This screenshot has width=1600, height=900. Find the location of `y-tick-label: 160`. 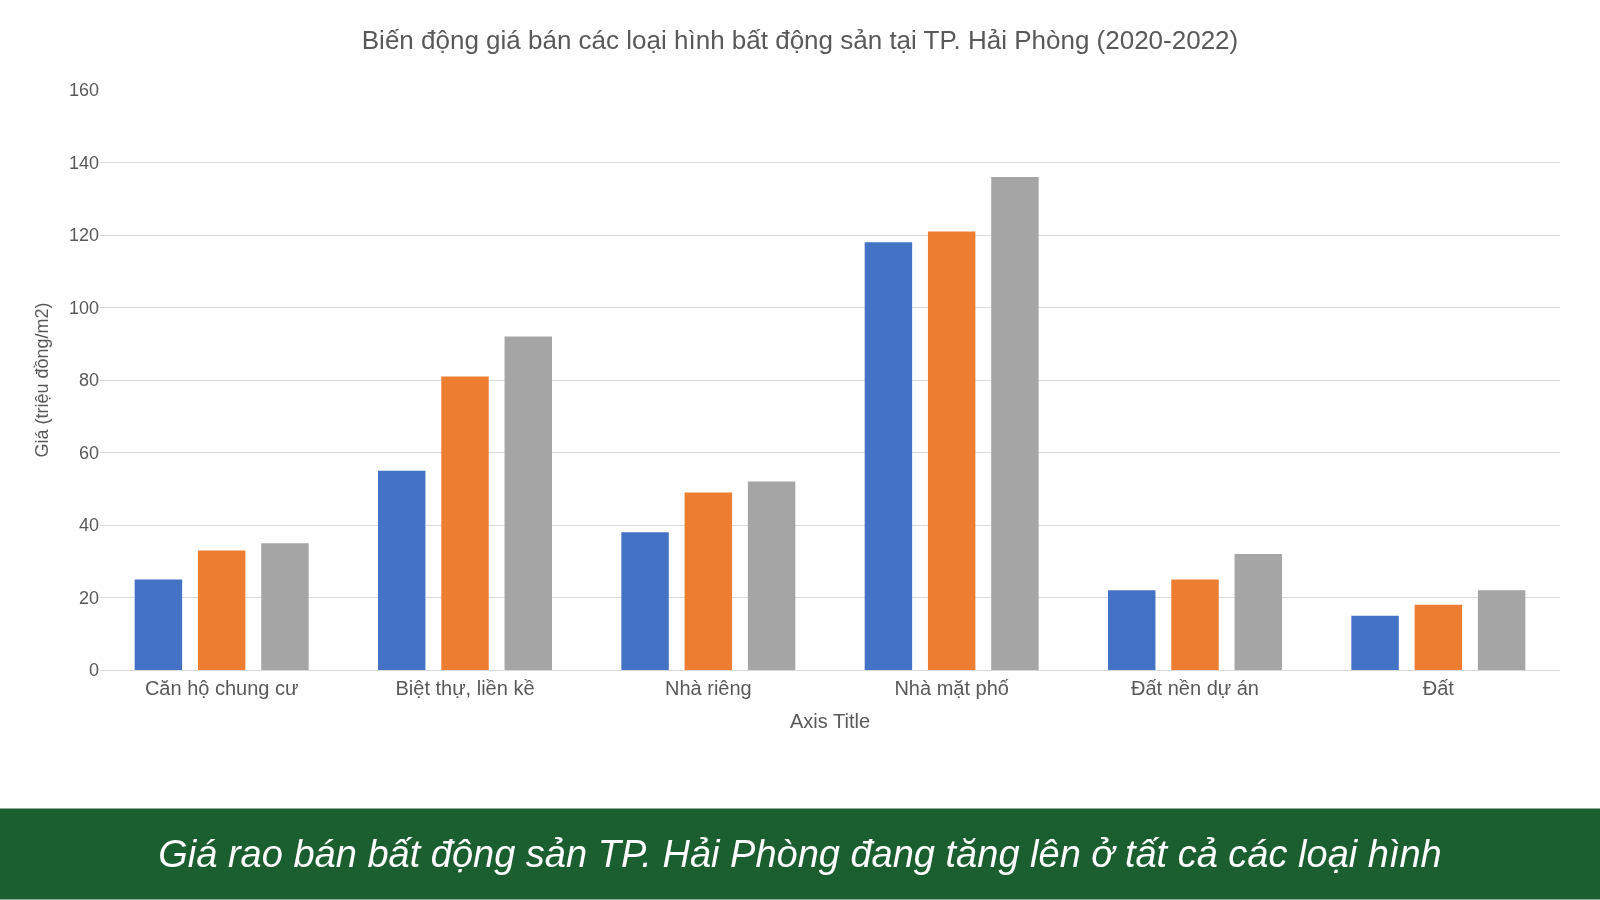

y-tick-label: 160 is located at coordinates (83, 90).